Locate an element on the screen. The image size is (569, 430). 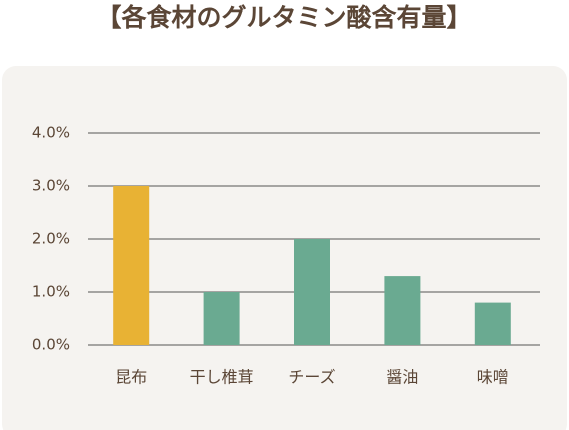
x-tick-label: 味噌 is located at coordinates (493, 377).